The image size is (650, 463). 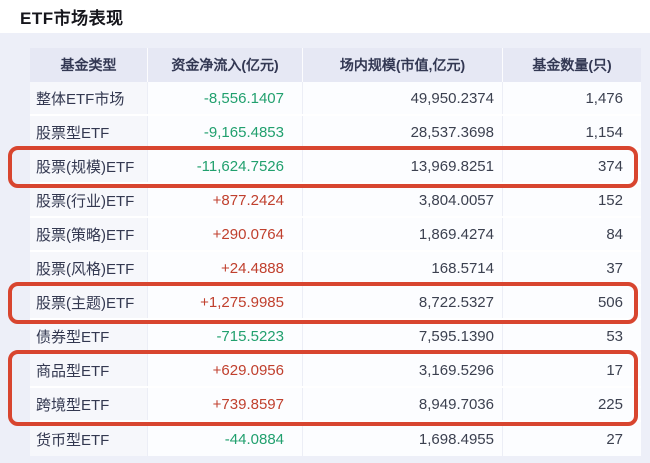 What do you see at coordinates (572, 268) in the screenshot?
I see `fund-count-cell: 37` at bounding box center [572, 268].